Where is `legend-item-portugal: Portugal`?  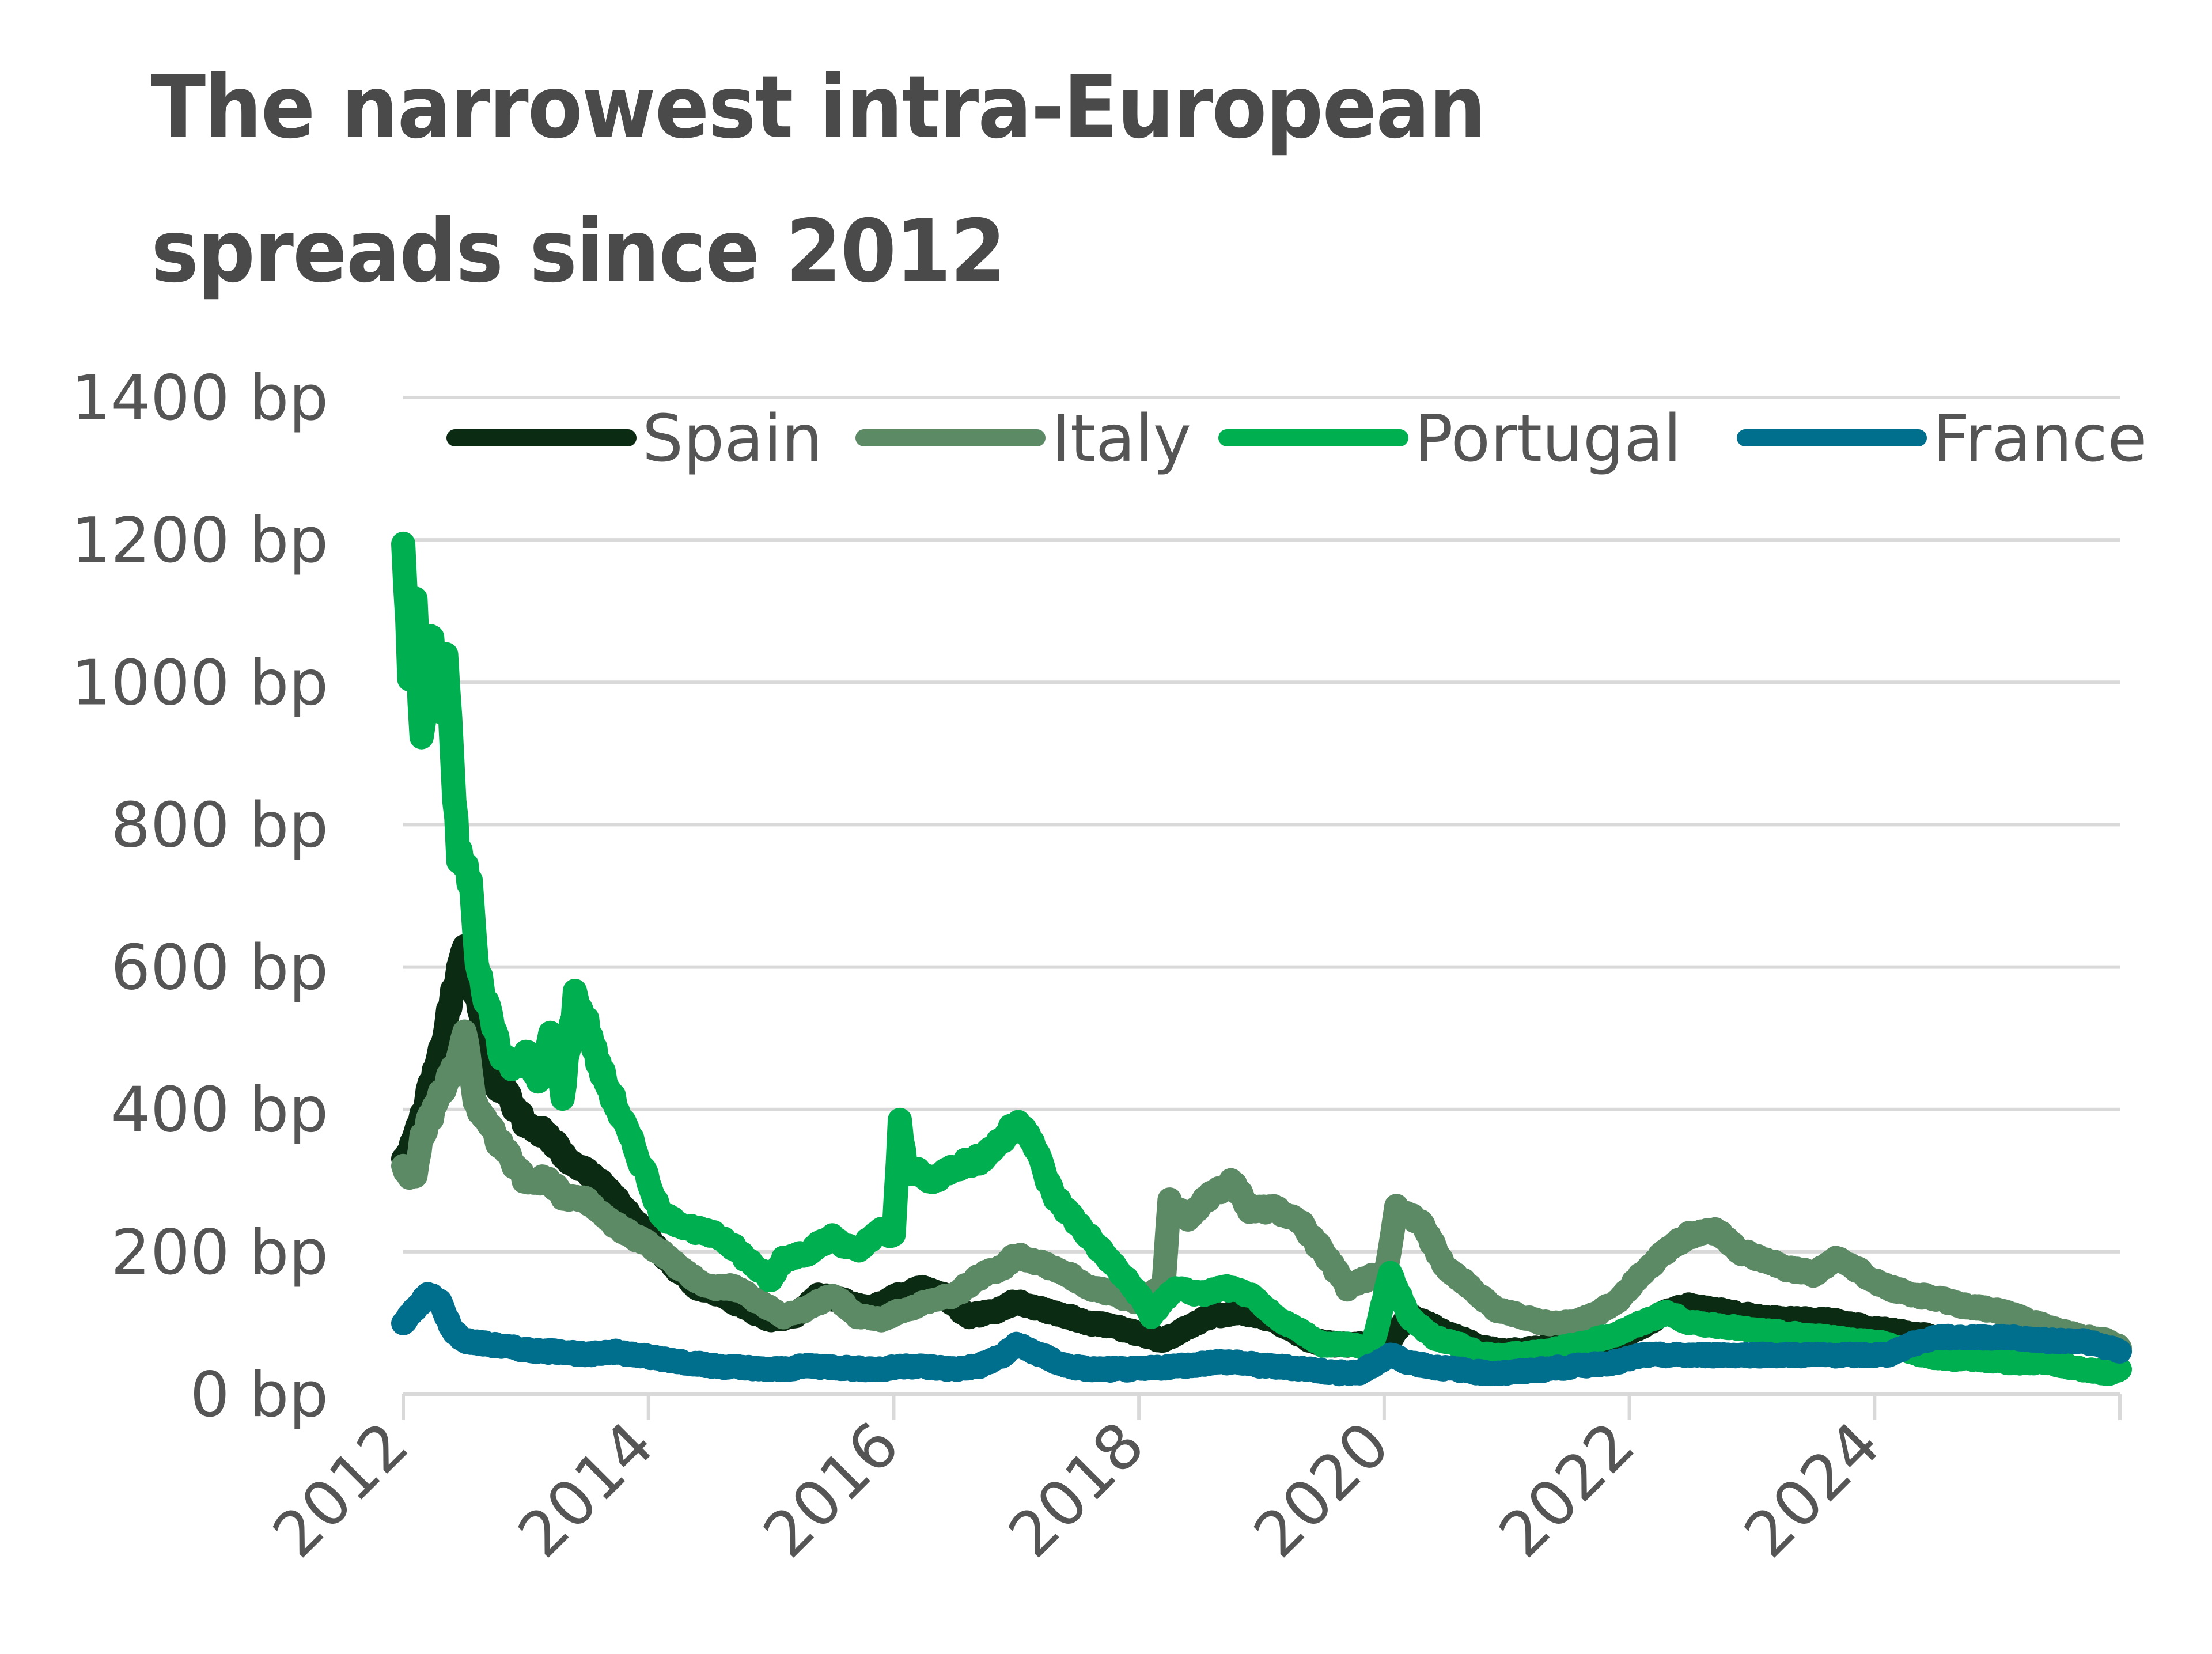
legend-item-portugal: Portugal is located at coordinates (1449, 439).